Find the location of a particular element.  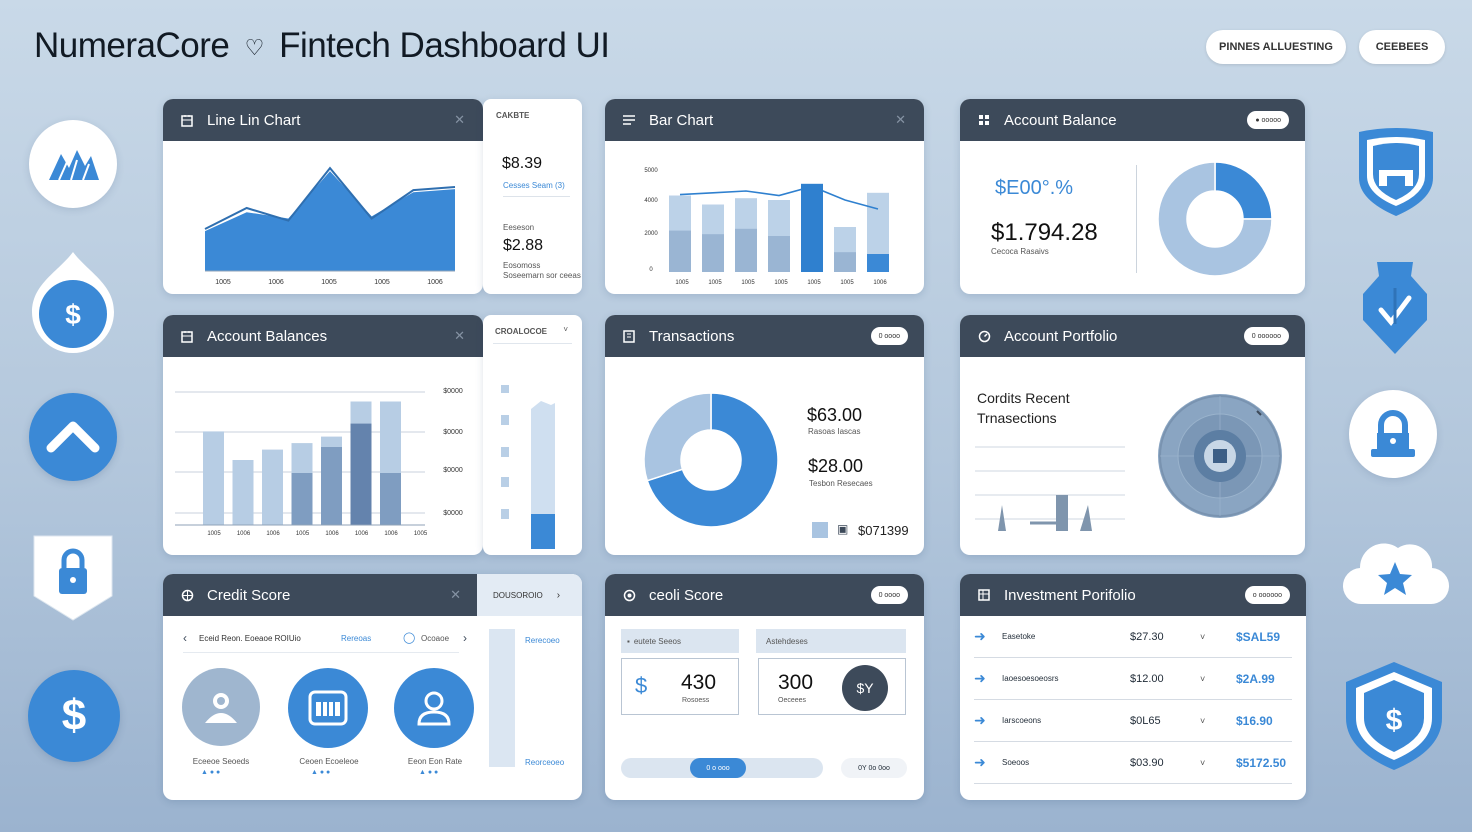

tx-value-1: $63.00 is located at coordinates (835, 415).